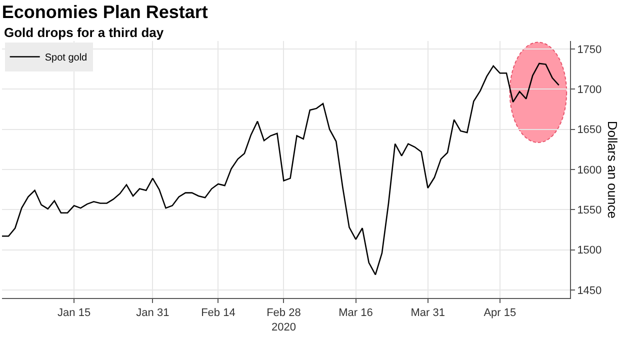 This screenshot has width=620, height=348. I want to click on legend-label: Spot gold, so click(66, 58).